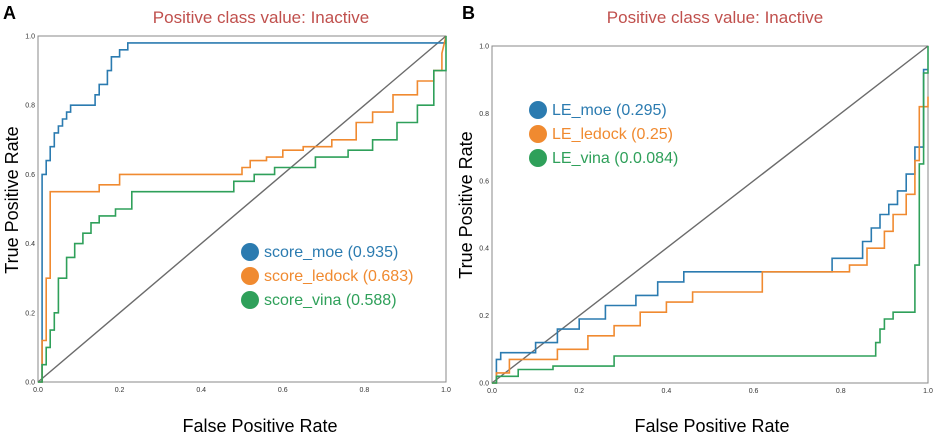 The width and height of the screenshot is (934, 436). I want to click on legend-marker-score-ledock, so click(250, 276).